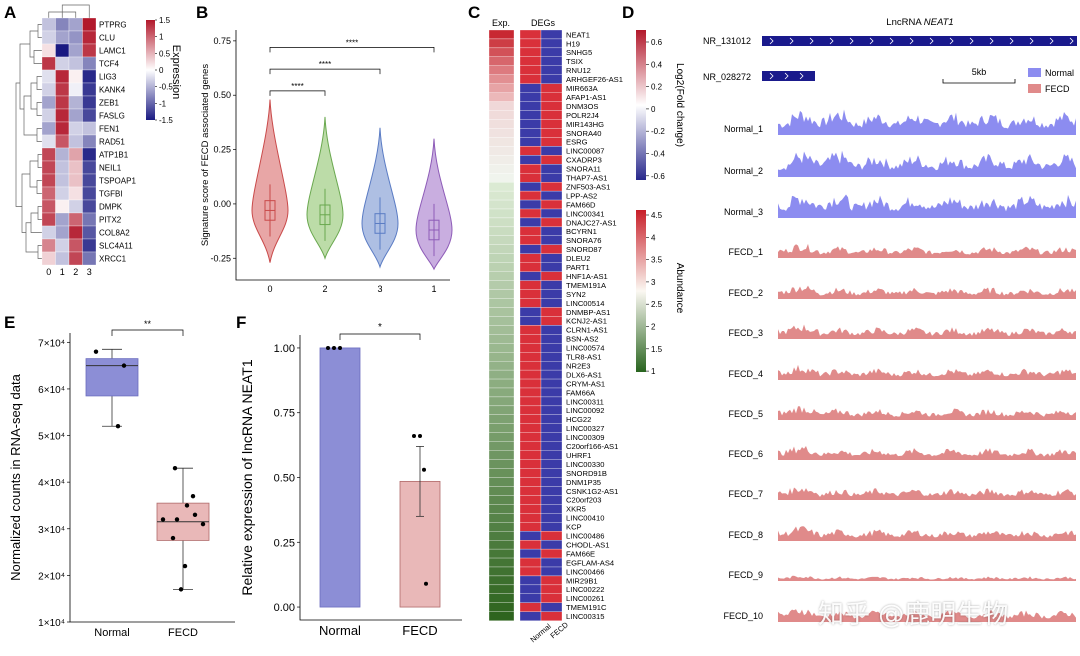  I want to click on panel-d-title: LncRNA NEAT1, so click(919, 22).